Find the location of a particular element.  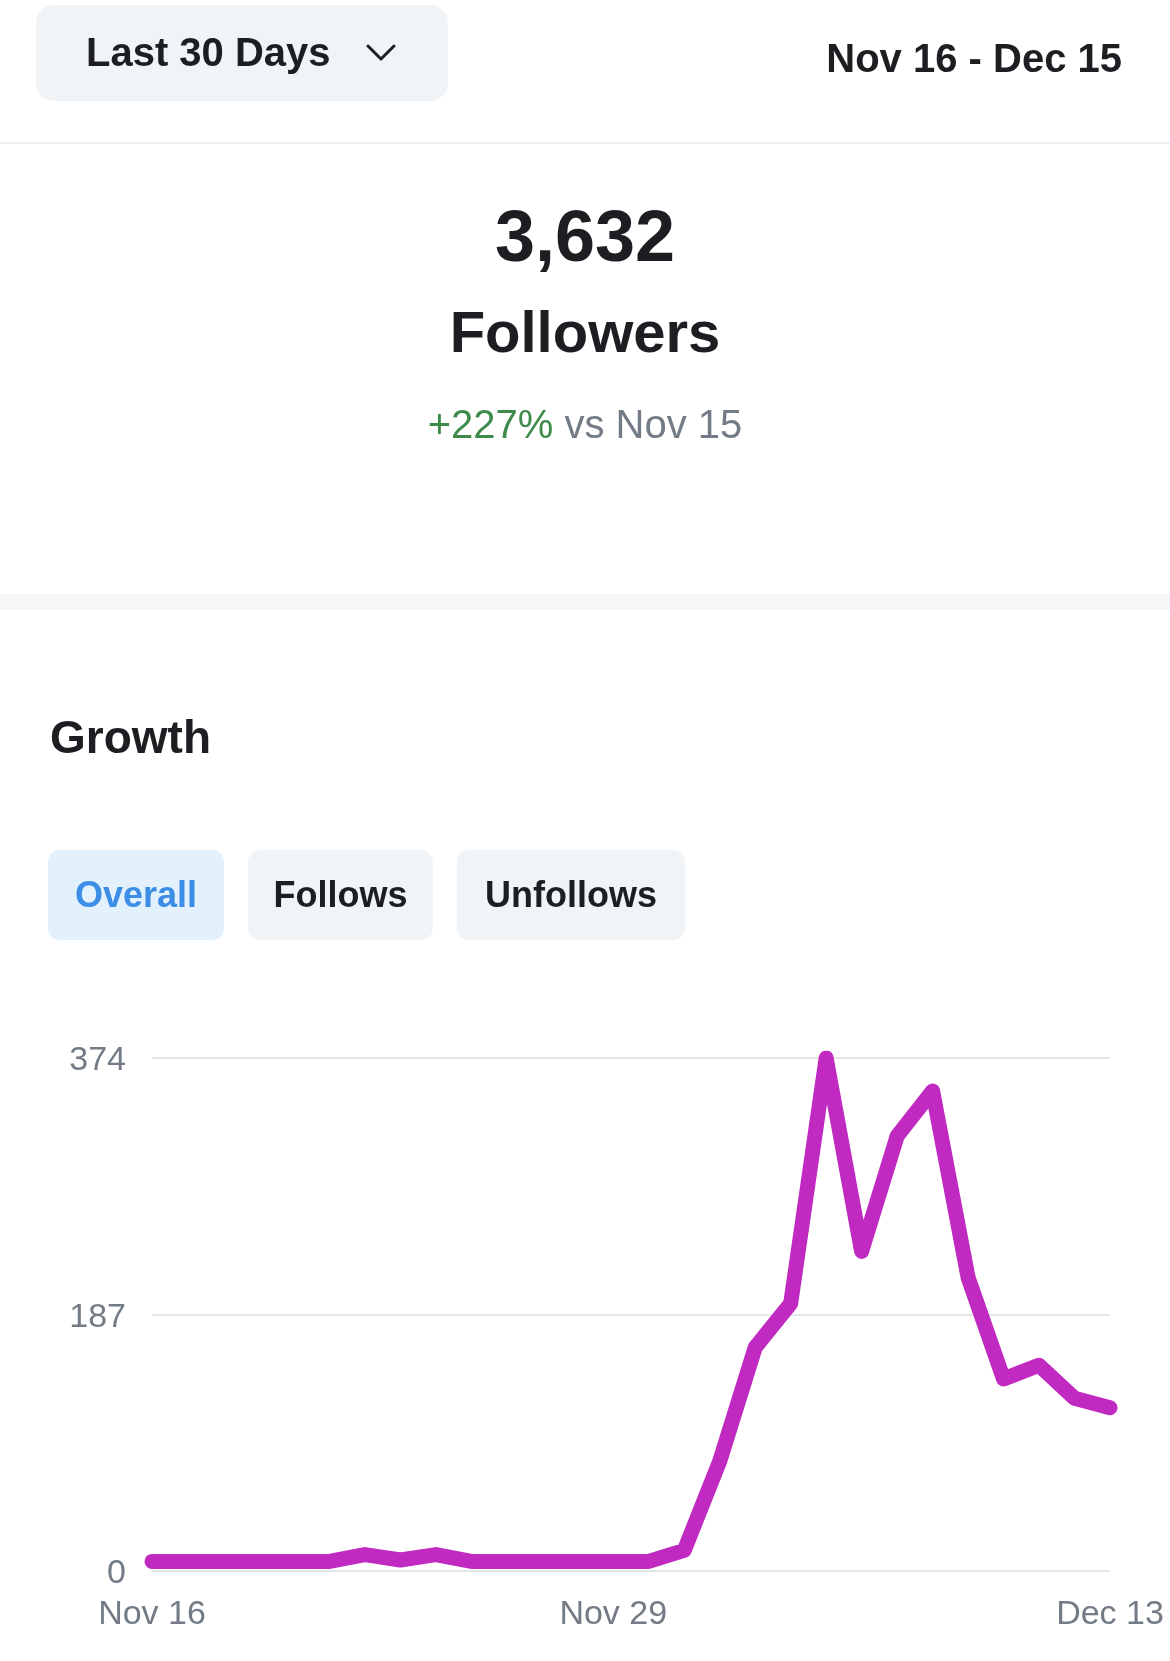

text: 3,632 is located at coordinates (585, 236).